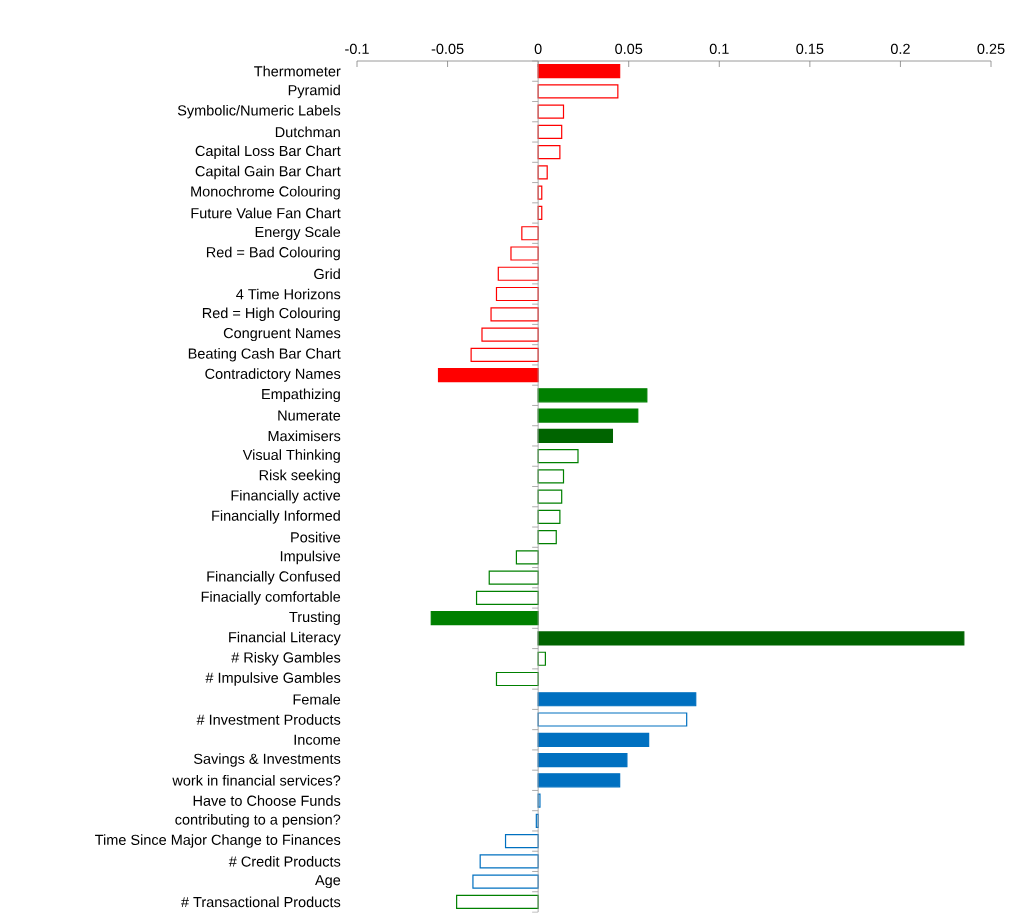 This screenshot has height=913, width=1014. I want to click on y-tick-label: Dutchman, so click(307, 132).